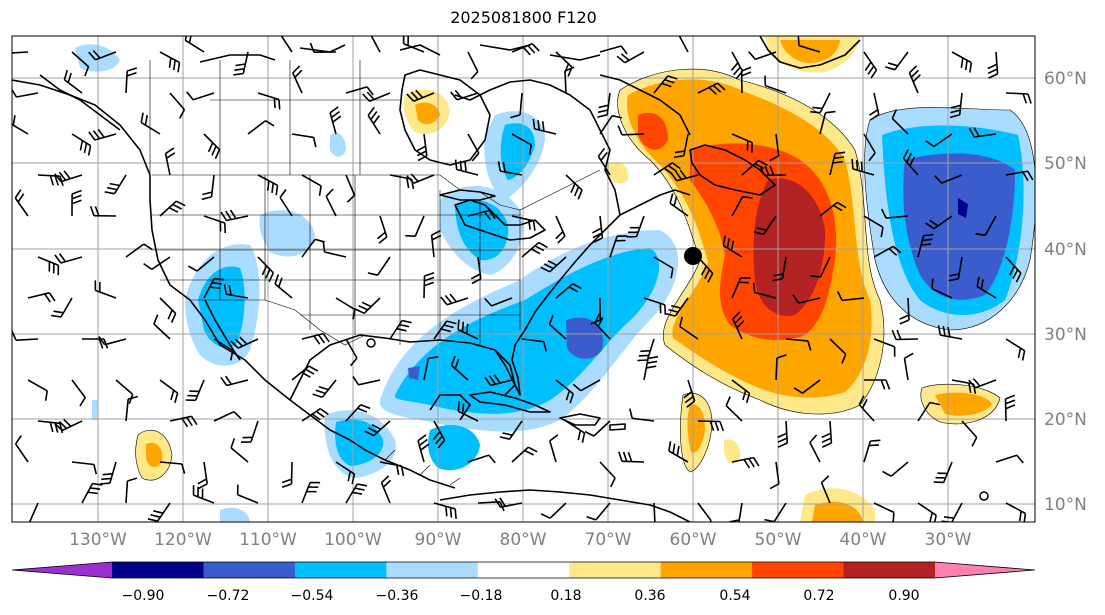  What do you see at coordinates (268, 540) in the screenshot?
I see `lon-label: 110°W` at bounding box center [268, 540].